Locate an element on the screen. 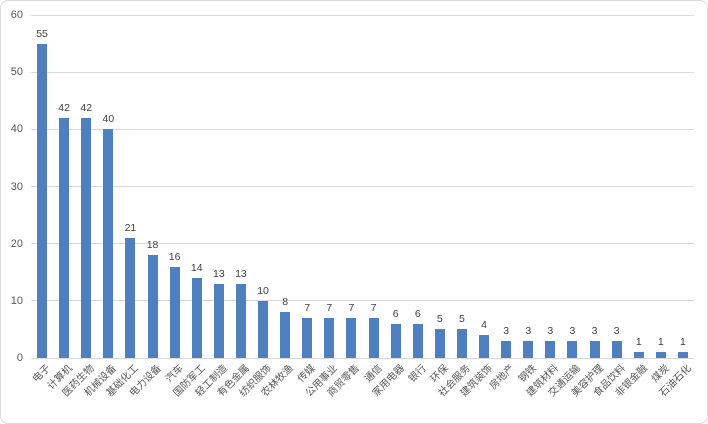  data-label: 55 is located at coordinates (42, 33).